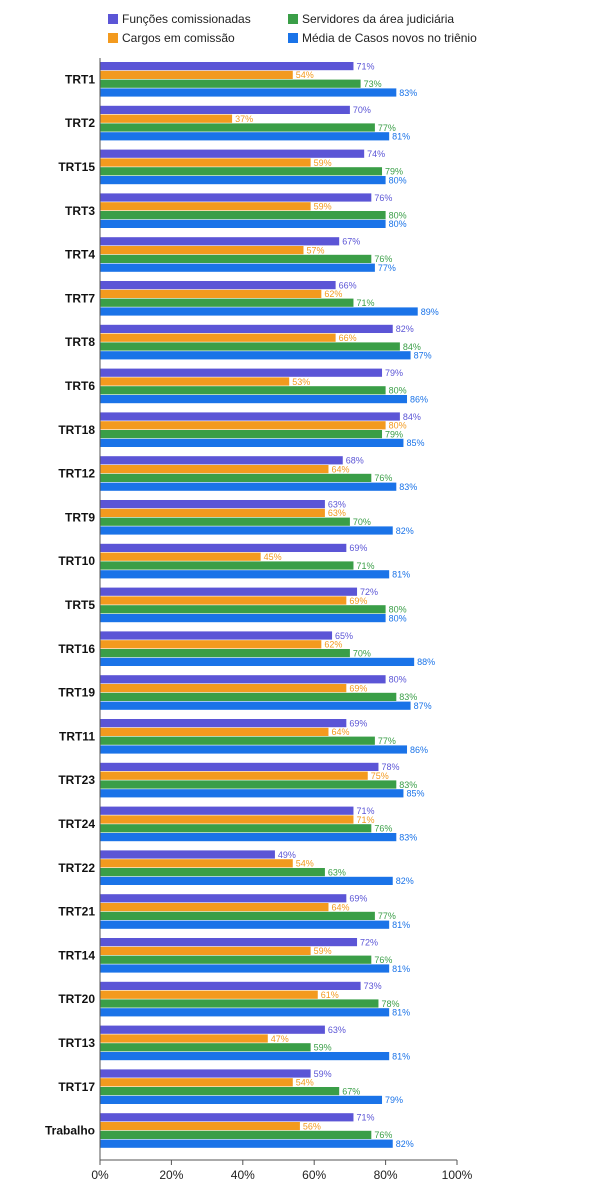  I want to click on category-group: TRT11 69%64% 77% 86%, so click(243, 736).